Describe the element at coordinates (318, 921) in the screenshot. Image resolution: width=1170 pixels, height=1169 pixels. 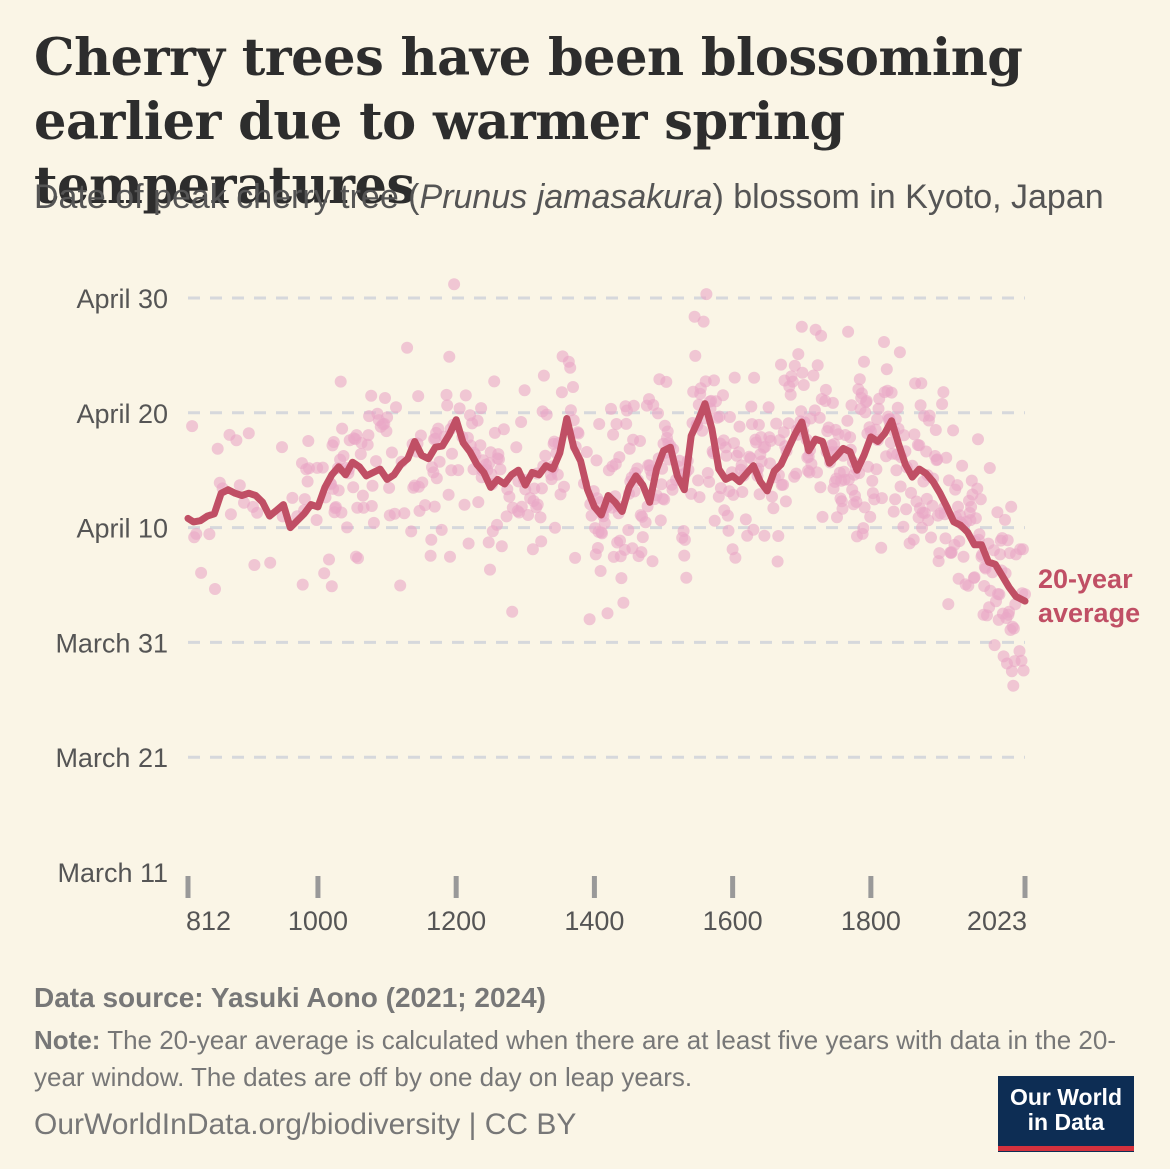
I see `x-tick-label: 1000` at that location.